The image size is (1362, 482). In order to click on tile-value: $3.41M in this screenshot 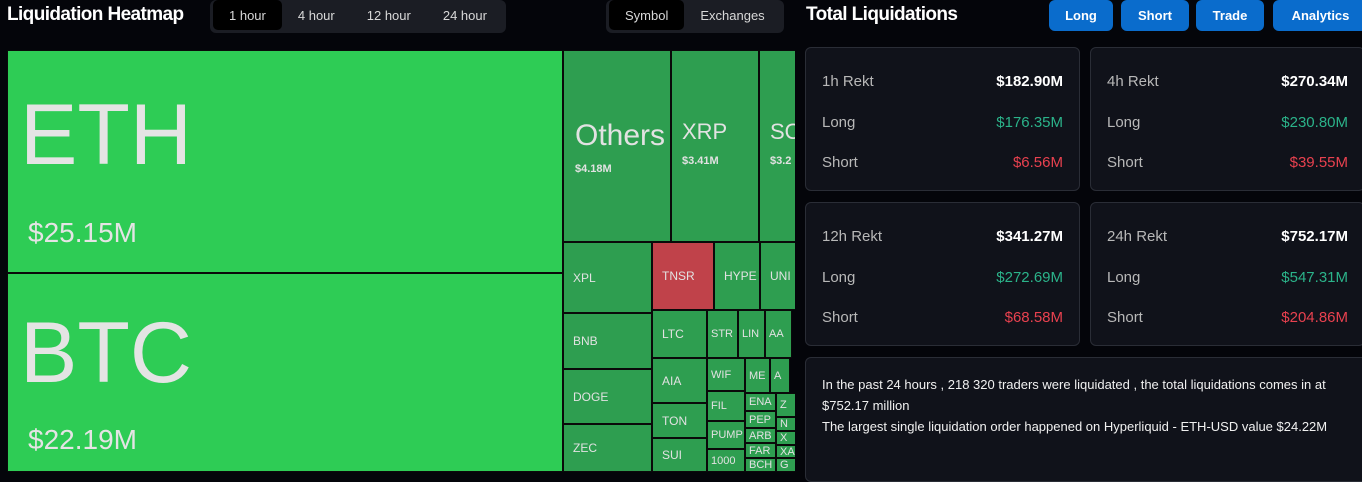, I will do `click(700, 161)`.